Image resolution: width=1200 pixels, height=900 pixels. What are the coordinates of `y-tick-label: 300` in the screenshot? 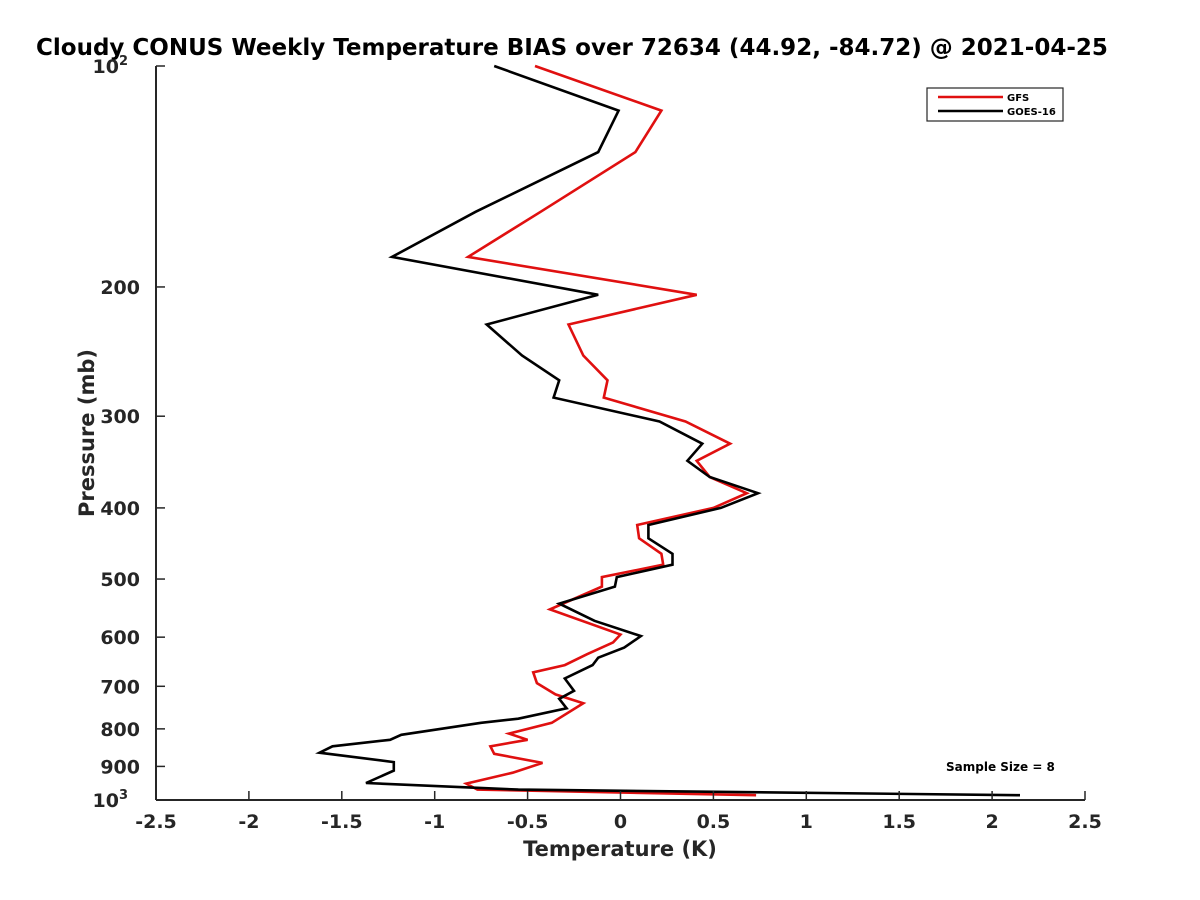 It's located at (120, 417).